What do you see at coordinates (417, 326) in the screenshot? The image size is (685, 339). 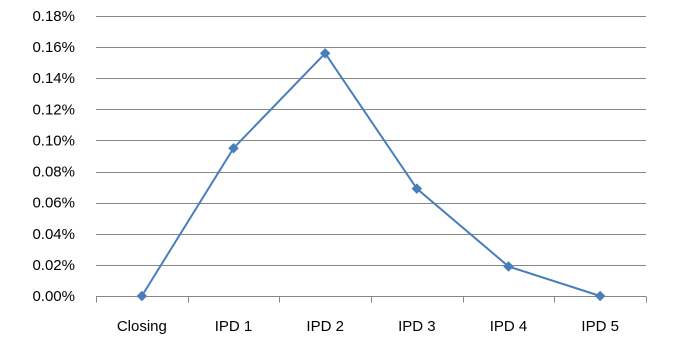 I see `x-tick-label: IPD 3` at bounding box center [417, 326].